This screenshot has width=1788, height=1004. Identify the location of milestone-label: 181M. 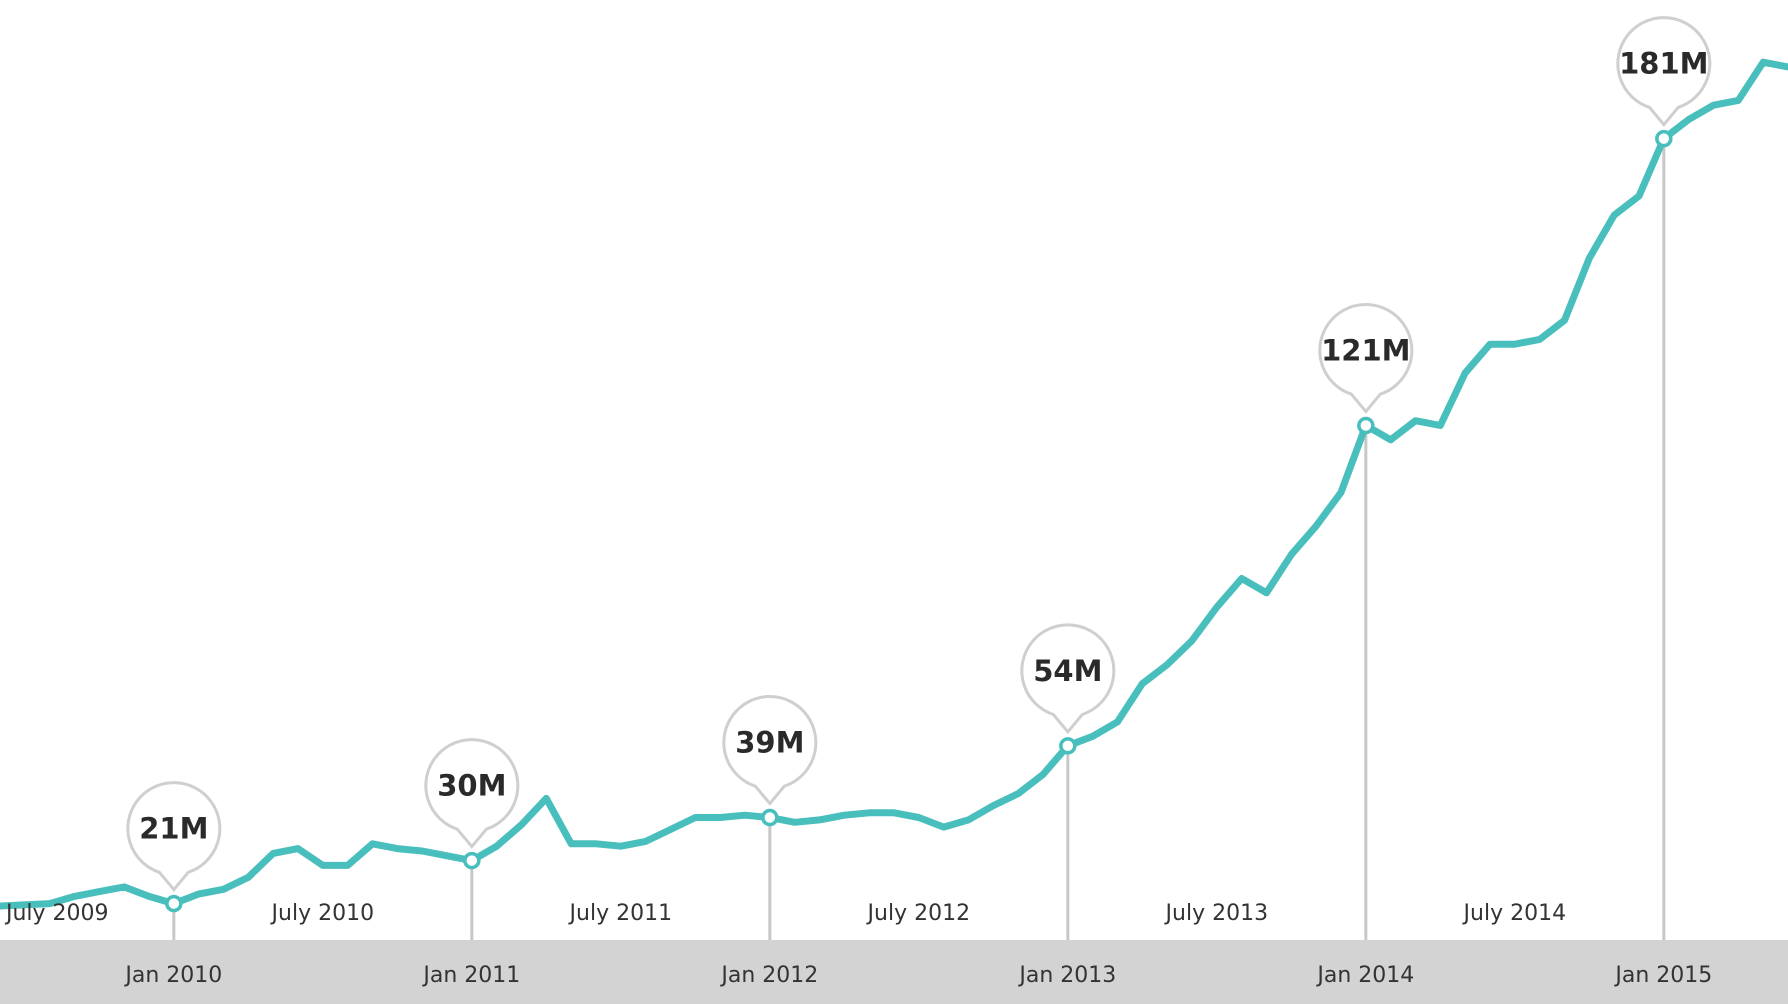
(1663, 64).